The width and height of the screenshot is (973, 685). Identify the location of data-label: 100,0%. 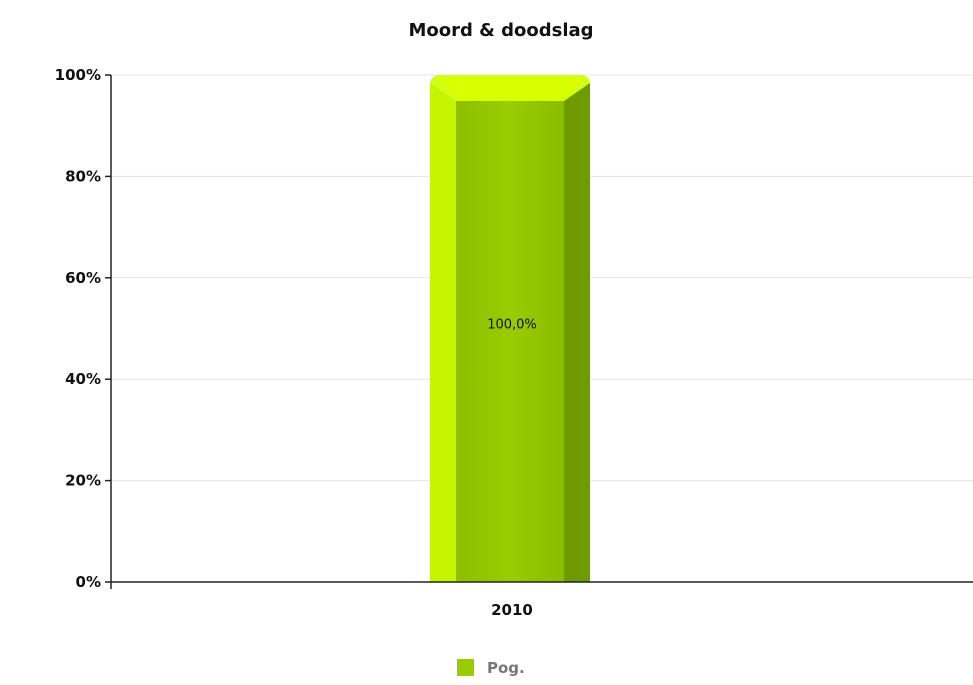
(512, 325).